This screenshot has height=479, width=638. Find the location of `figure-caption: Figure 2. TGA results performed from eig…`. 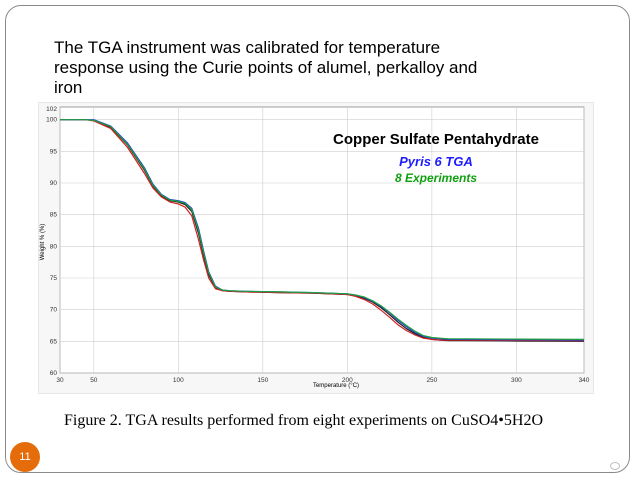

figure-caption: Figure 2. TGA results performed from eig… is located at coordinates (304, 420).